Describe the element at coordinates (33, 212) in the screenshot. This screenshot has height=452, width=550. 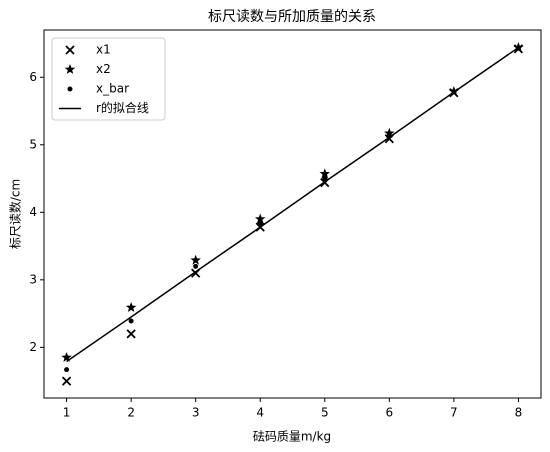
I see `y-tick-label: 4` at that location.